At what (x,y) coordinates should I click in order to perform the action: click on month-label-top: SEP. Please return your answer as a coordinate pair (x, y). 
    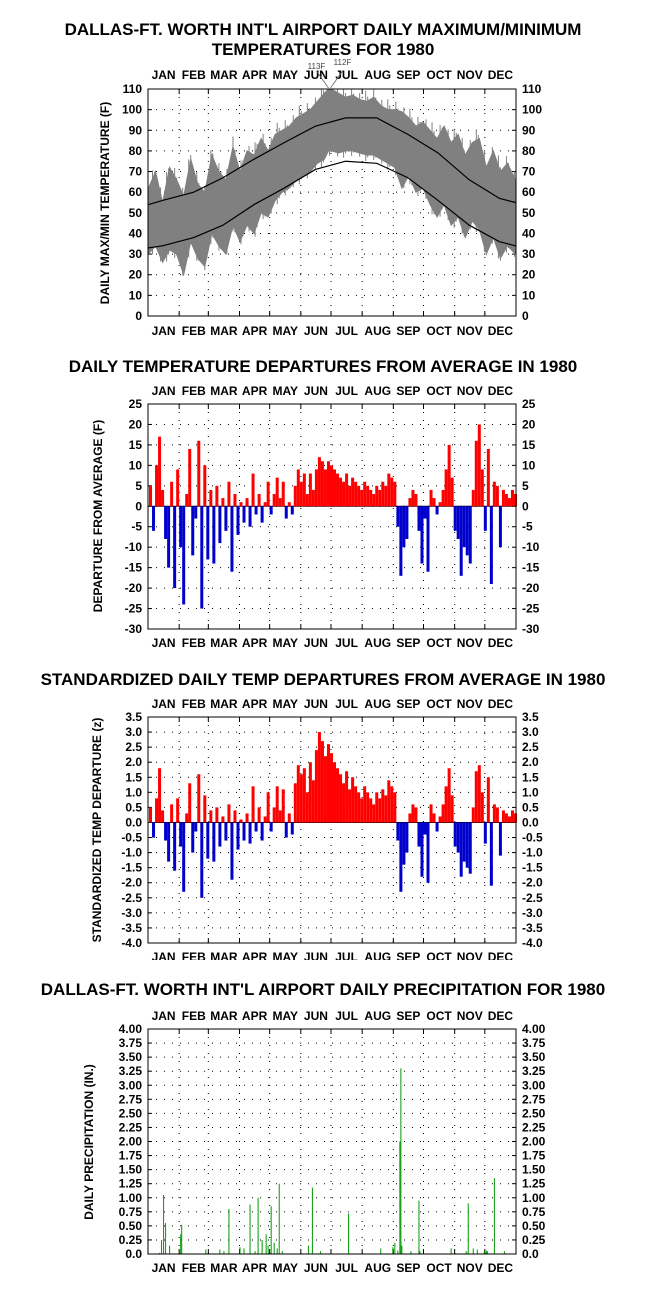
    Looking at the image, I should click on (408, 1016).